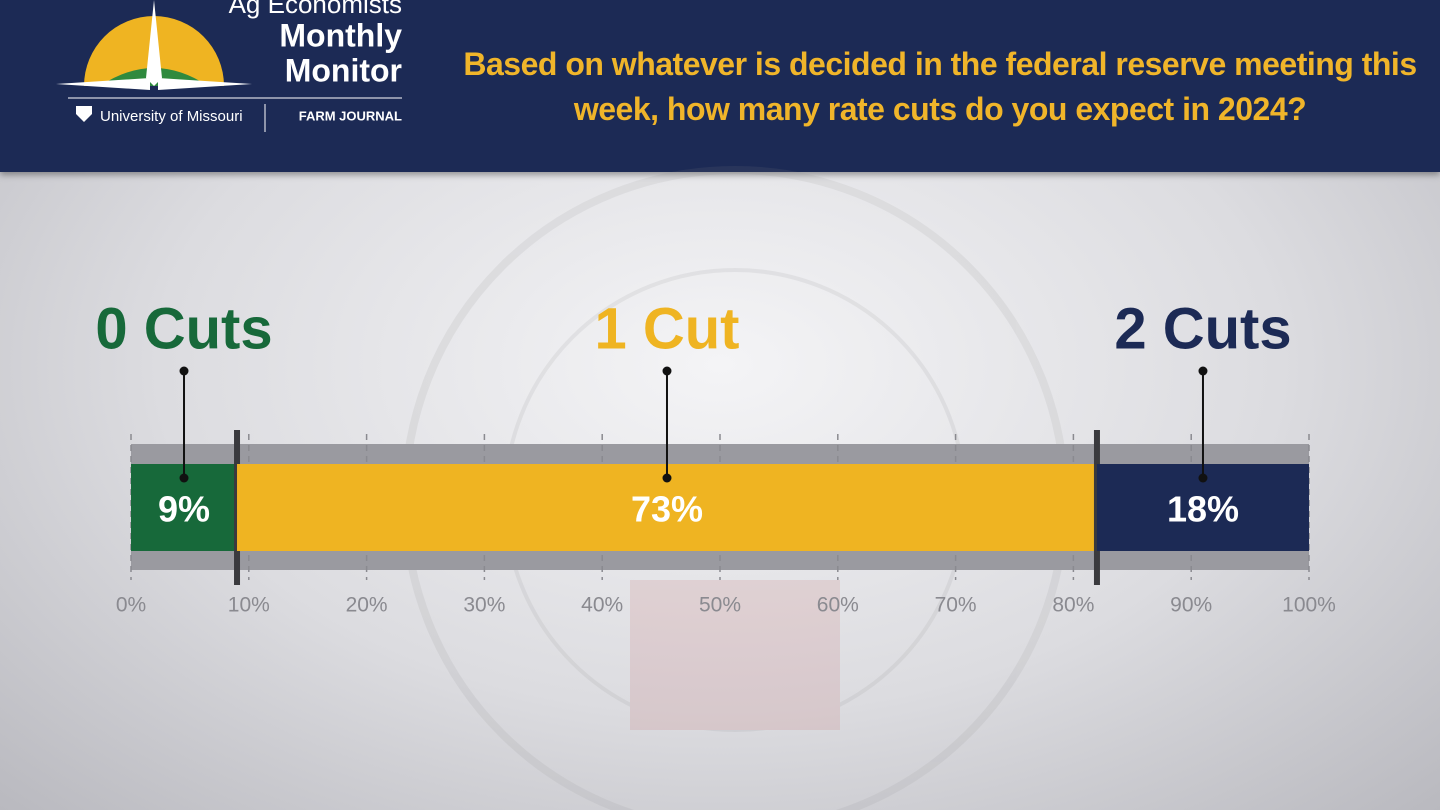 The height and width of the screenshot is (810, 1440). I want to click on value-label: 73%, so click(667, 509).